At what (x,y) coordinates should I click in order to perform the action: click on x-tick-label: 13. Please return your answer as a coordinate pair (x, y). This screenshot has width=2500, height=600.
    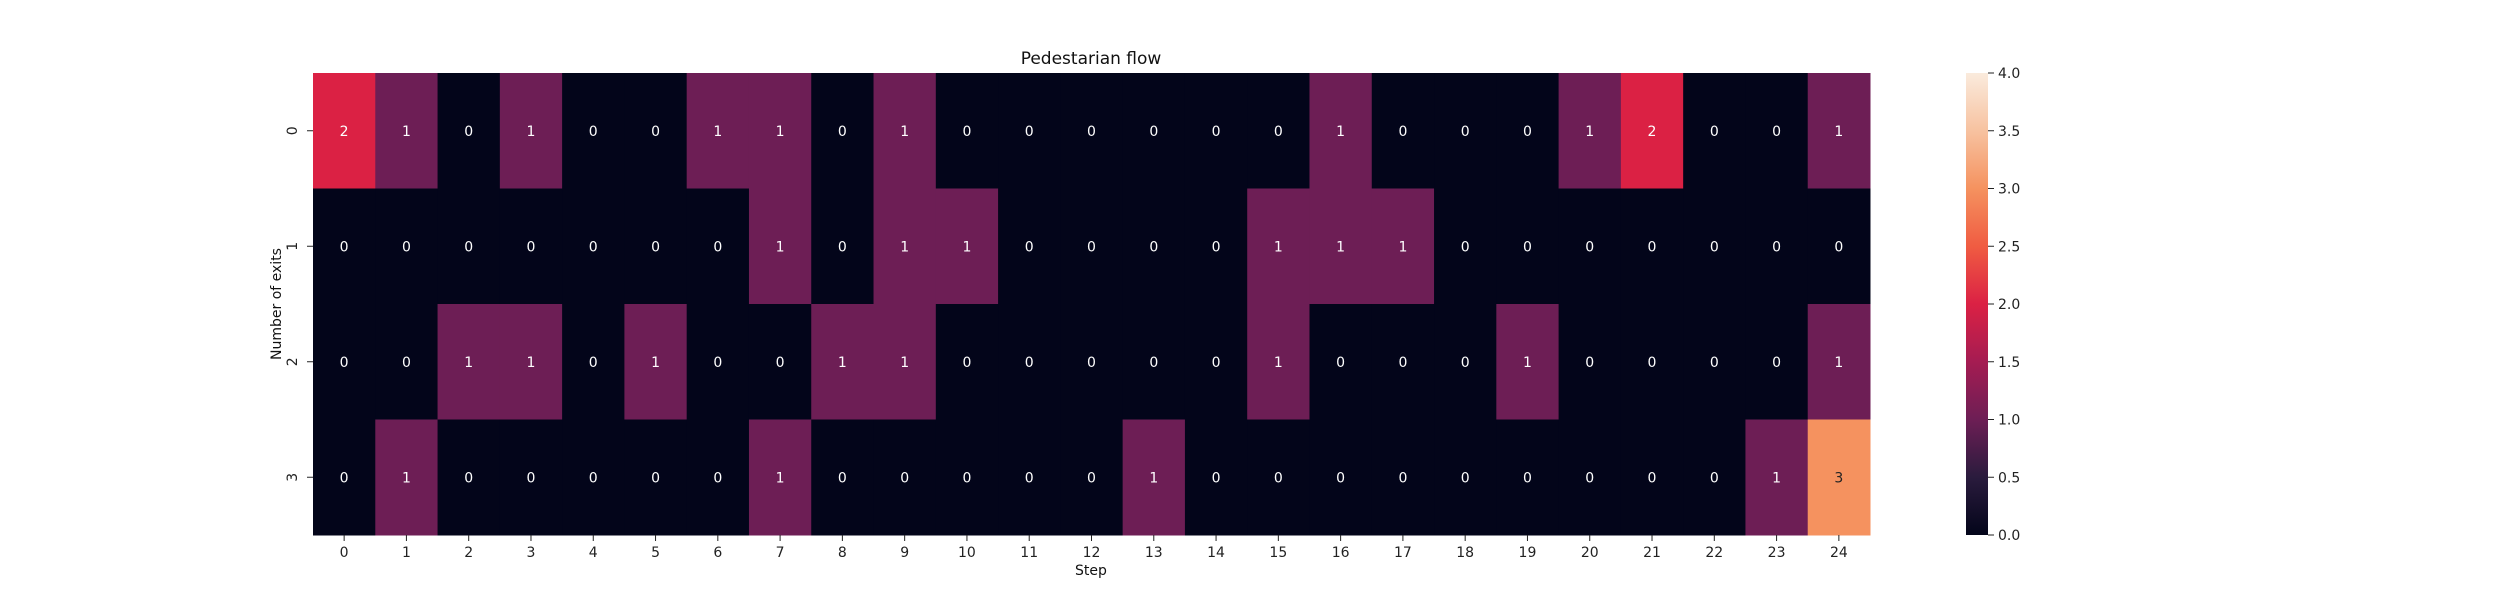
    Looking at the image, I should click on (1154, 553).